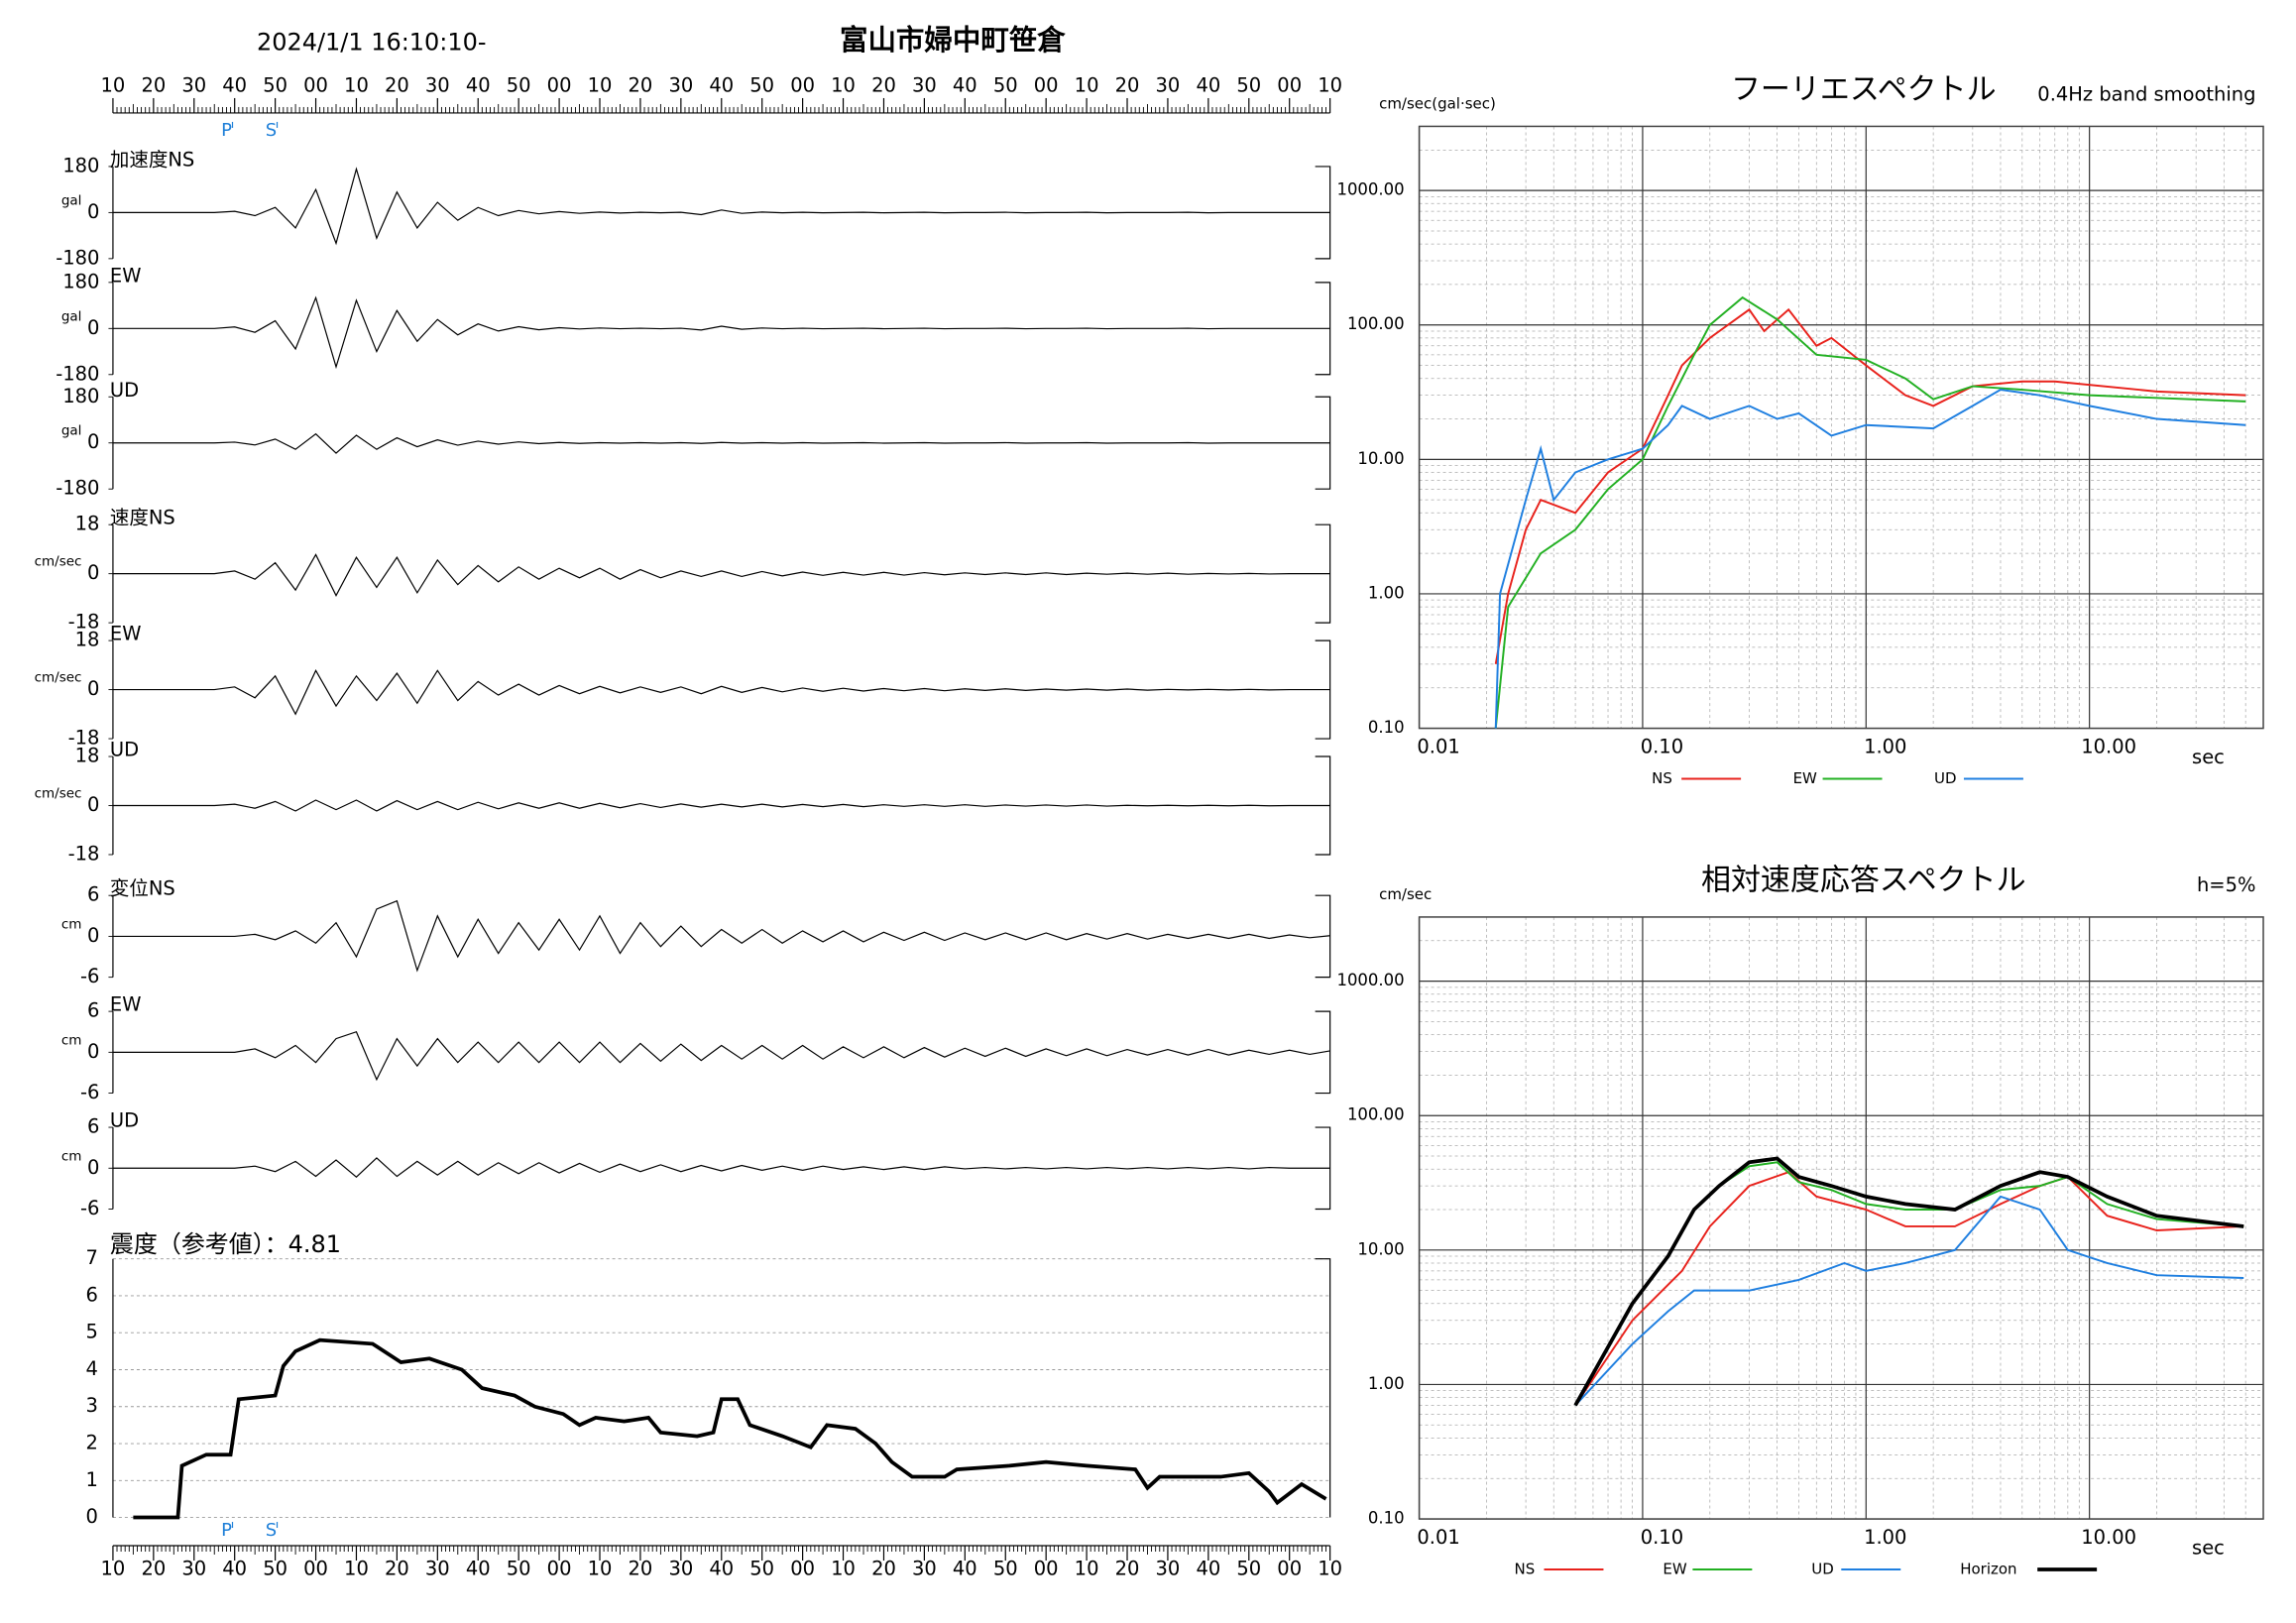 Image resolution: width=2296 pixels, height=1623 pixels. What do you see at coordinates (1380, 458) in the screenshot?
I see `y-tick-label: 10.00` at bounding box center [1380, 458].